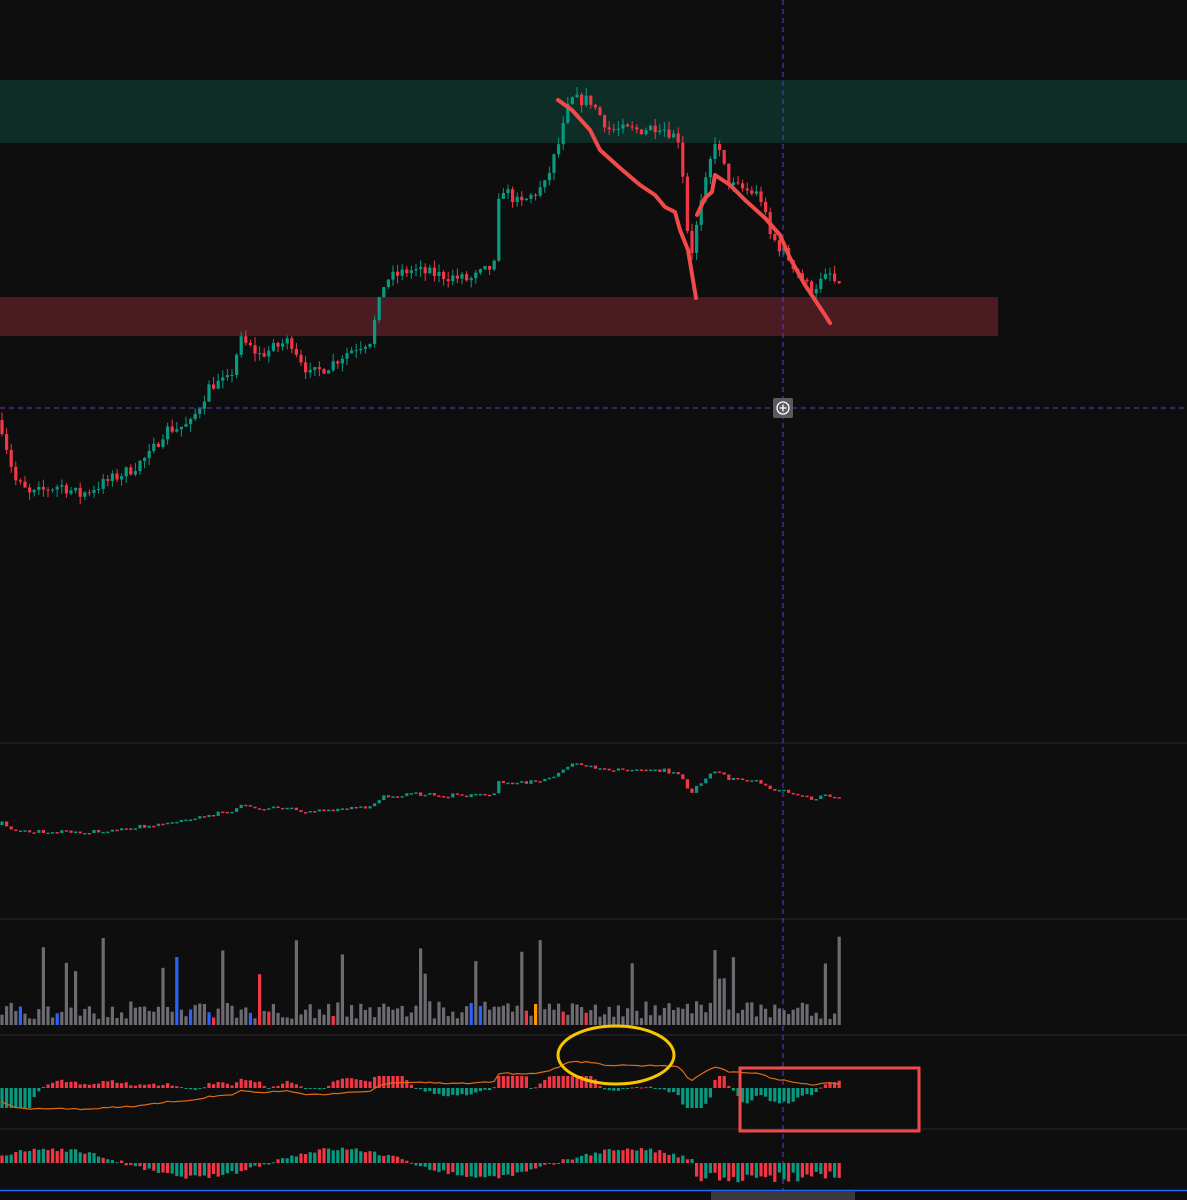  I want to click on plus-circle-icon, so click(783, 408).